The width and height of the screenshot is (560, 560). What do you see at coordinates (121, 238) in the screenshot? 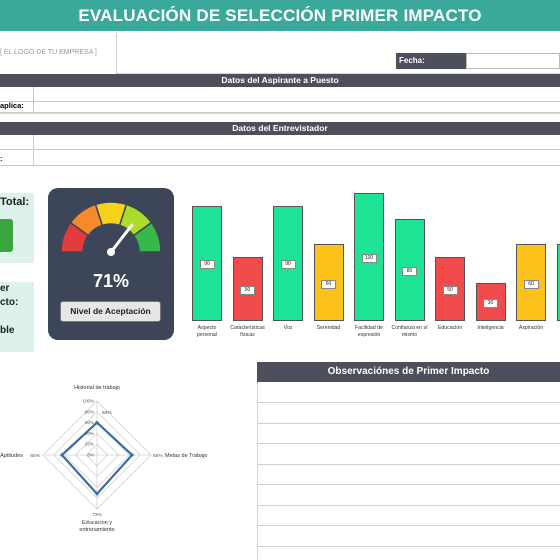
I see `gauge-needle` at bounding box center [121, 238].